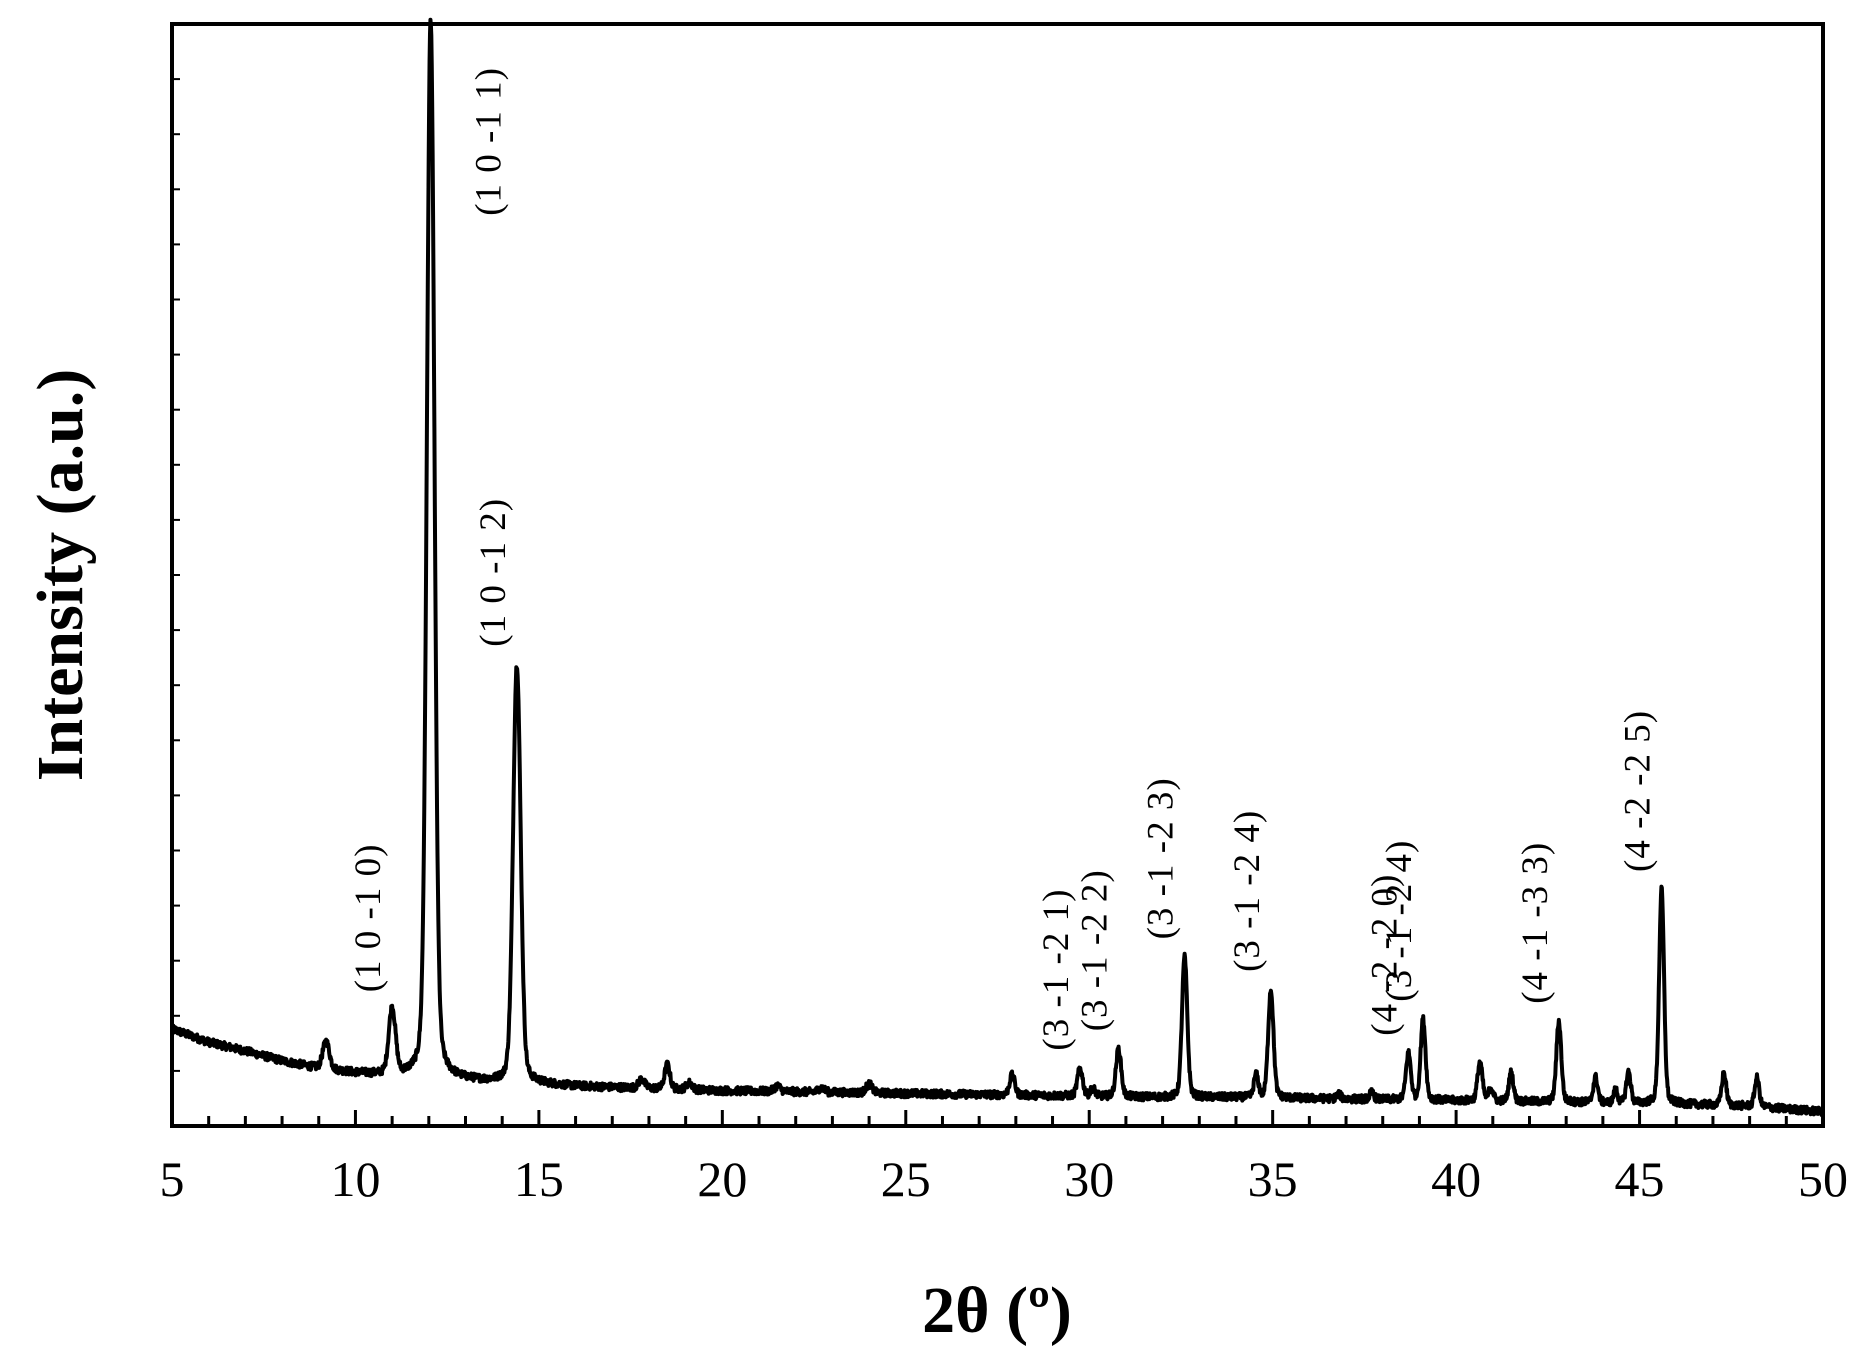 The height and width of the screenshot is (1357, 1862). Describe the element at coordinates (172, 1179) in the screenshot. I see `x-tick-label: 5` at that location.